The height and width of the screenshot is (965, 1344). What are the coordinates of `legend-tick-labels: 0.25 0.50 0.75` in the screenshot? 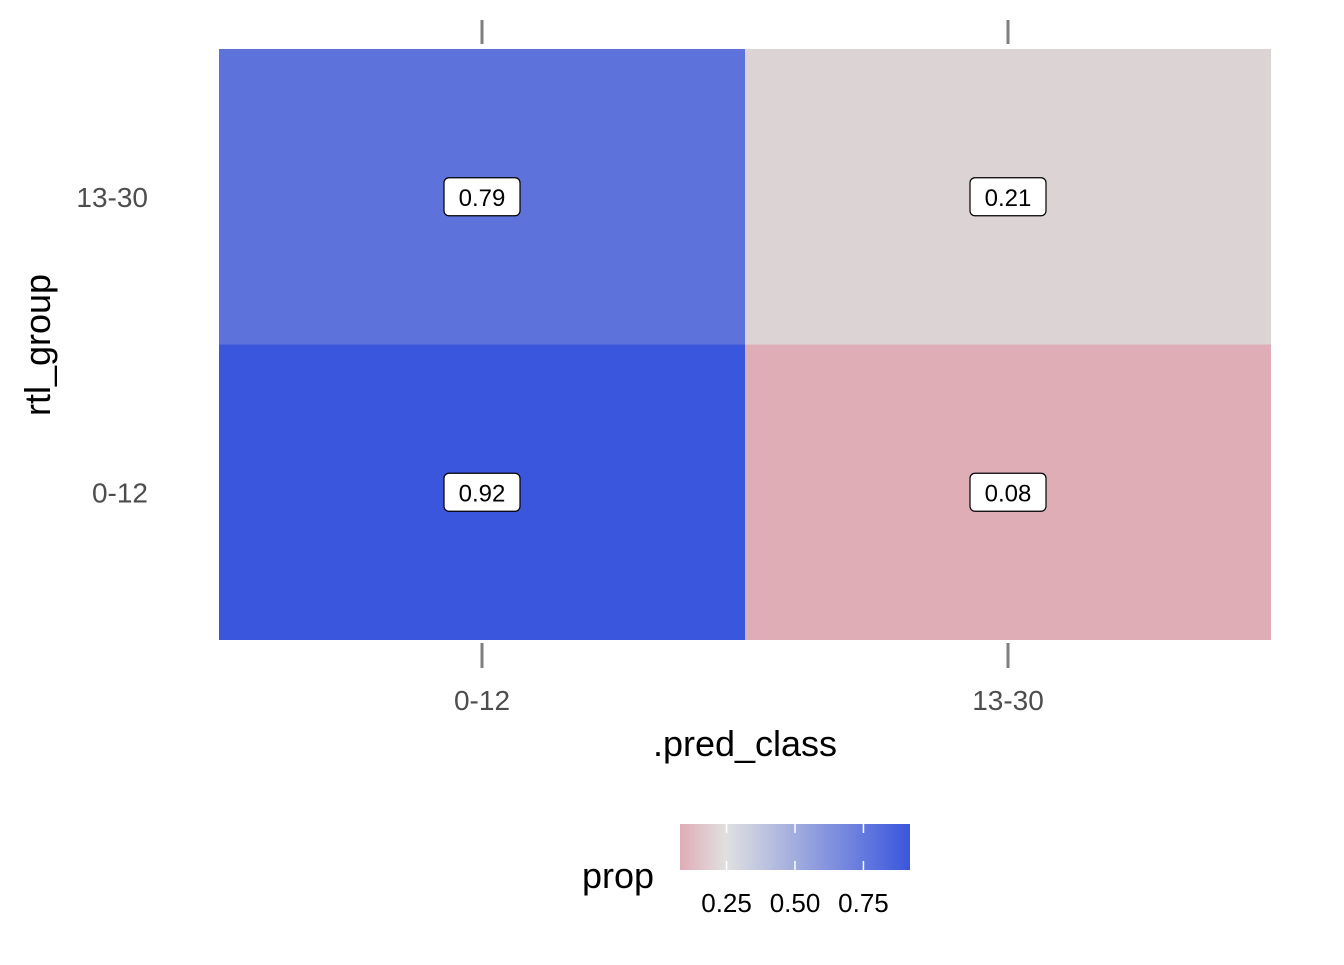 It's located at (795, 903).